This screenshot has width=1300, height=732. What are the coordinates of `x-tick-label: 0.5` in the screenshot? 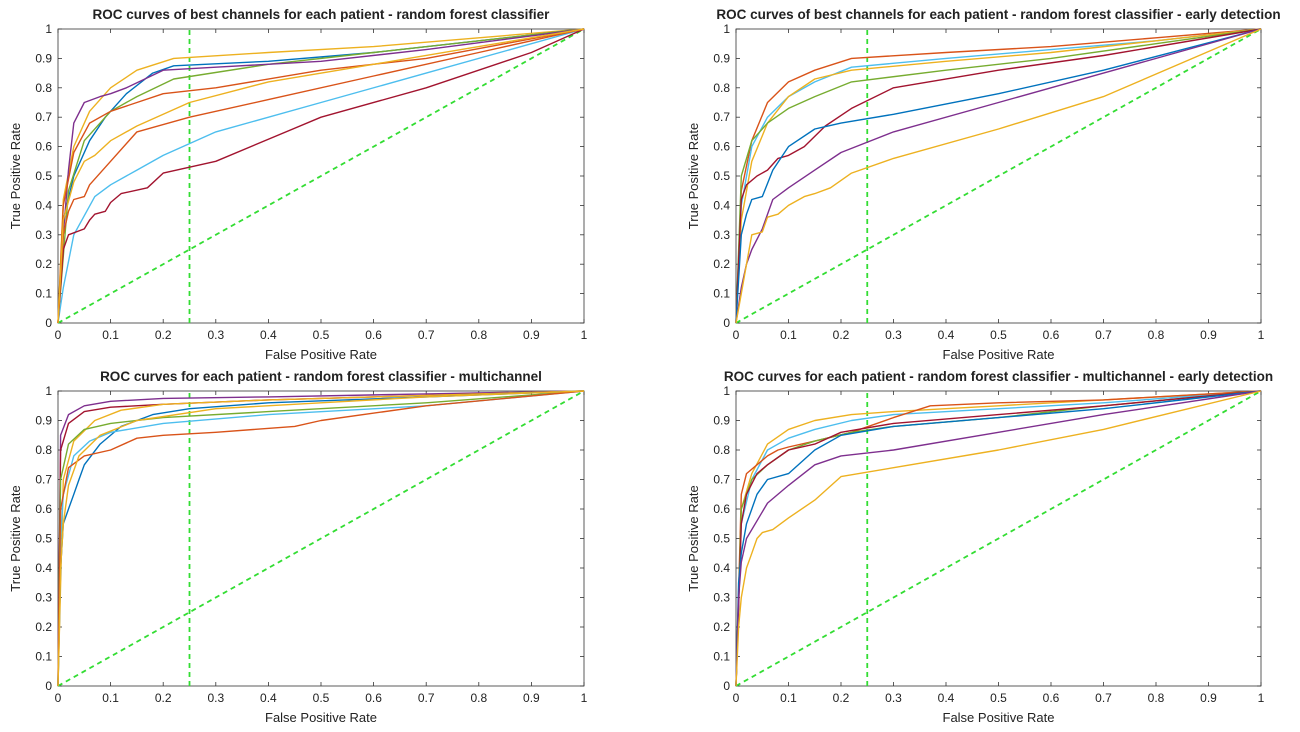 It's located at (998, 335).